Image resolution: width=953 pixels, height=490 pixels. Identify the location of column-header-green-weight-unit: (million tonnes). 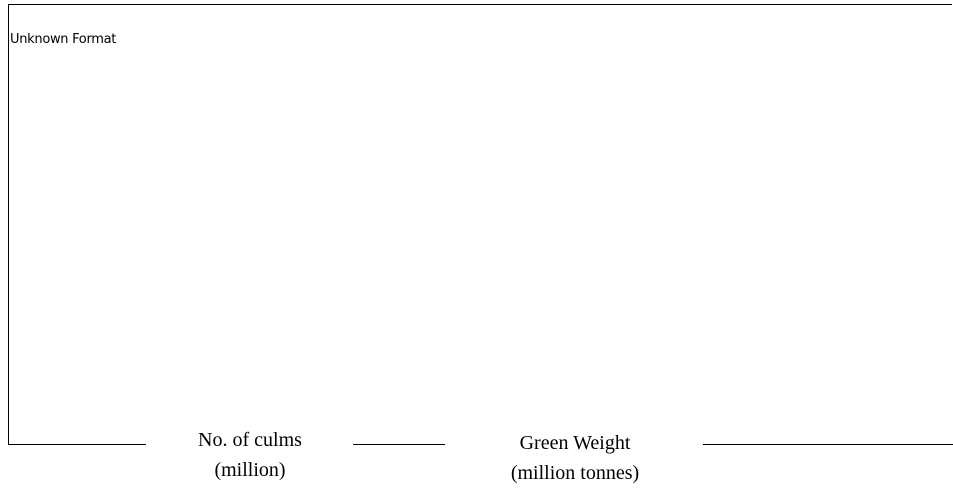
(575, 473).